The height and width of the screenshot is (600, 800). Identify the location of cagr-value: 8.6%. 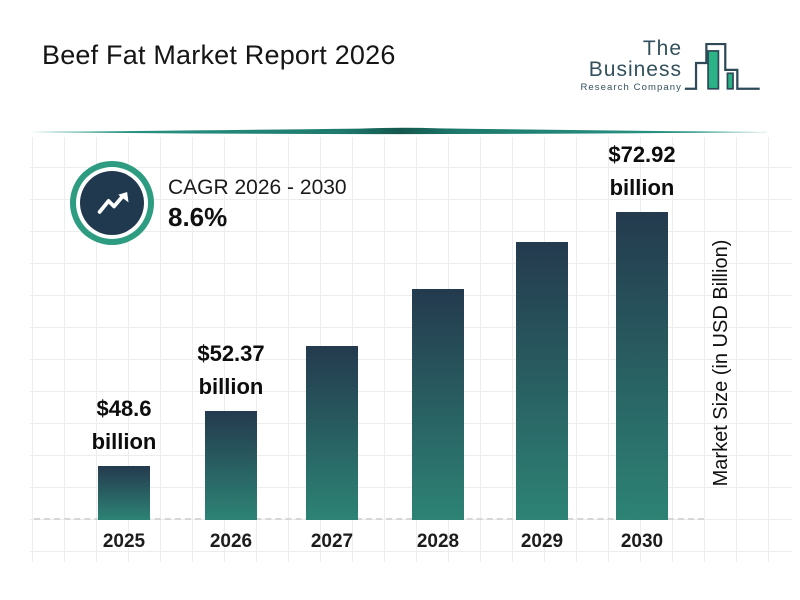
(198, 217).